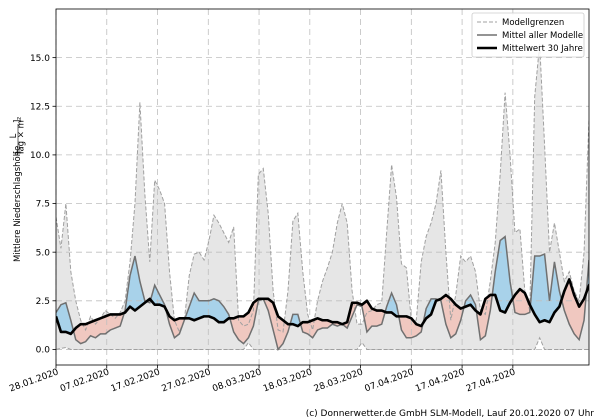 The height and width of the screenshot is (420, 600). I want to click on y-tick-label-0: 0.0, so click(43, 351).